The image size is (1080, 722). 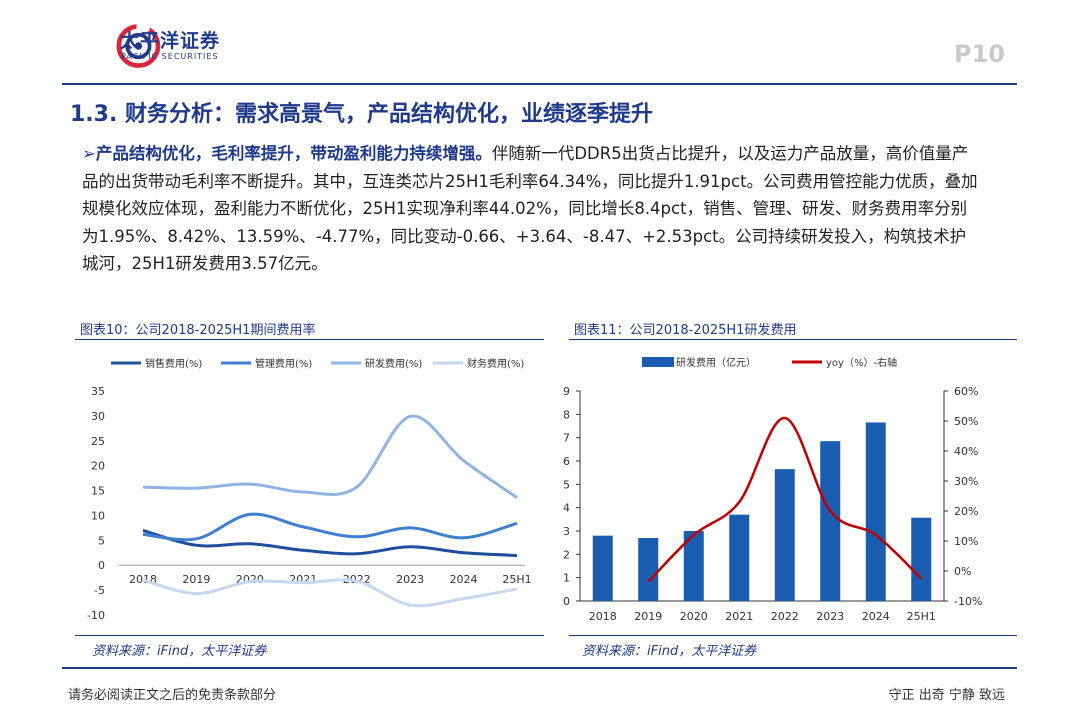 What do you see at coordinates (566, 391) in the screenshot?
I see `y-left-tick-label: 9` at bounding box center [566, 391].